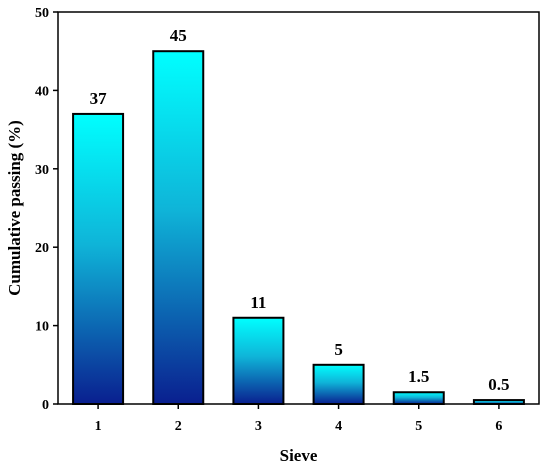 This screenshot has height=469, width=550. Describe the element at coordinates (498, 384) in the screenshot. I see `data-label-sieve-6: 0.5` at that location.